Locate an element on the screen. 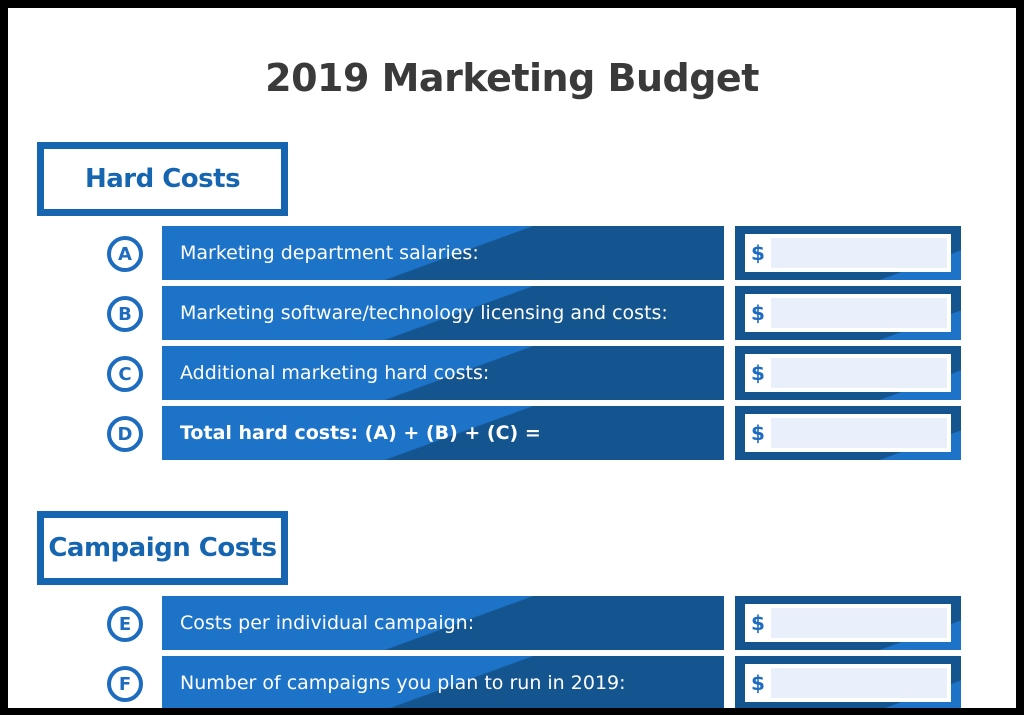 The image size is (1024, 715). total-hard-costs-input is located at coordinates (859, 433).